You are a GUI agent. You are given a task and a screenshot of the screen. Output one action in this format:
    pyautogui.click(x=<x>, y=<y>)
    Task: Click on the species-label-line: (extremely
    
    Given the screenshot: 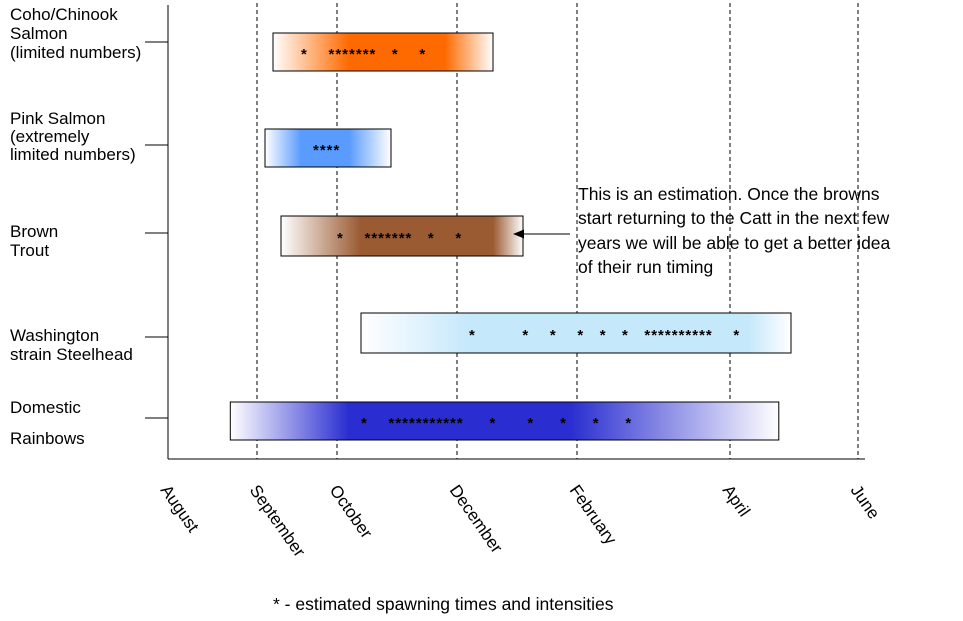 What is the action you would take?
    pyautogui.click(x=50, y=136)
    